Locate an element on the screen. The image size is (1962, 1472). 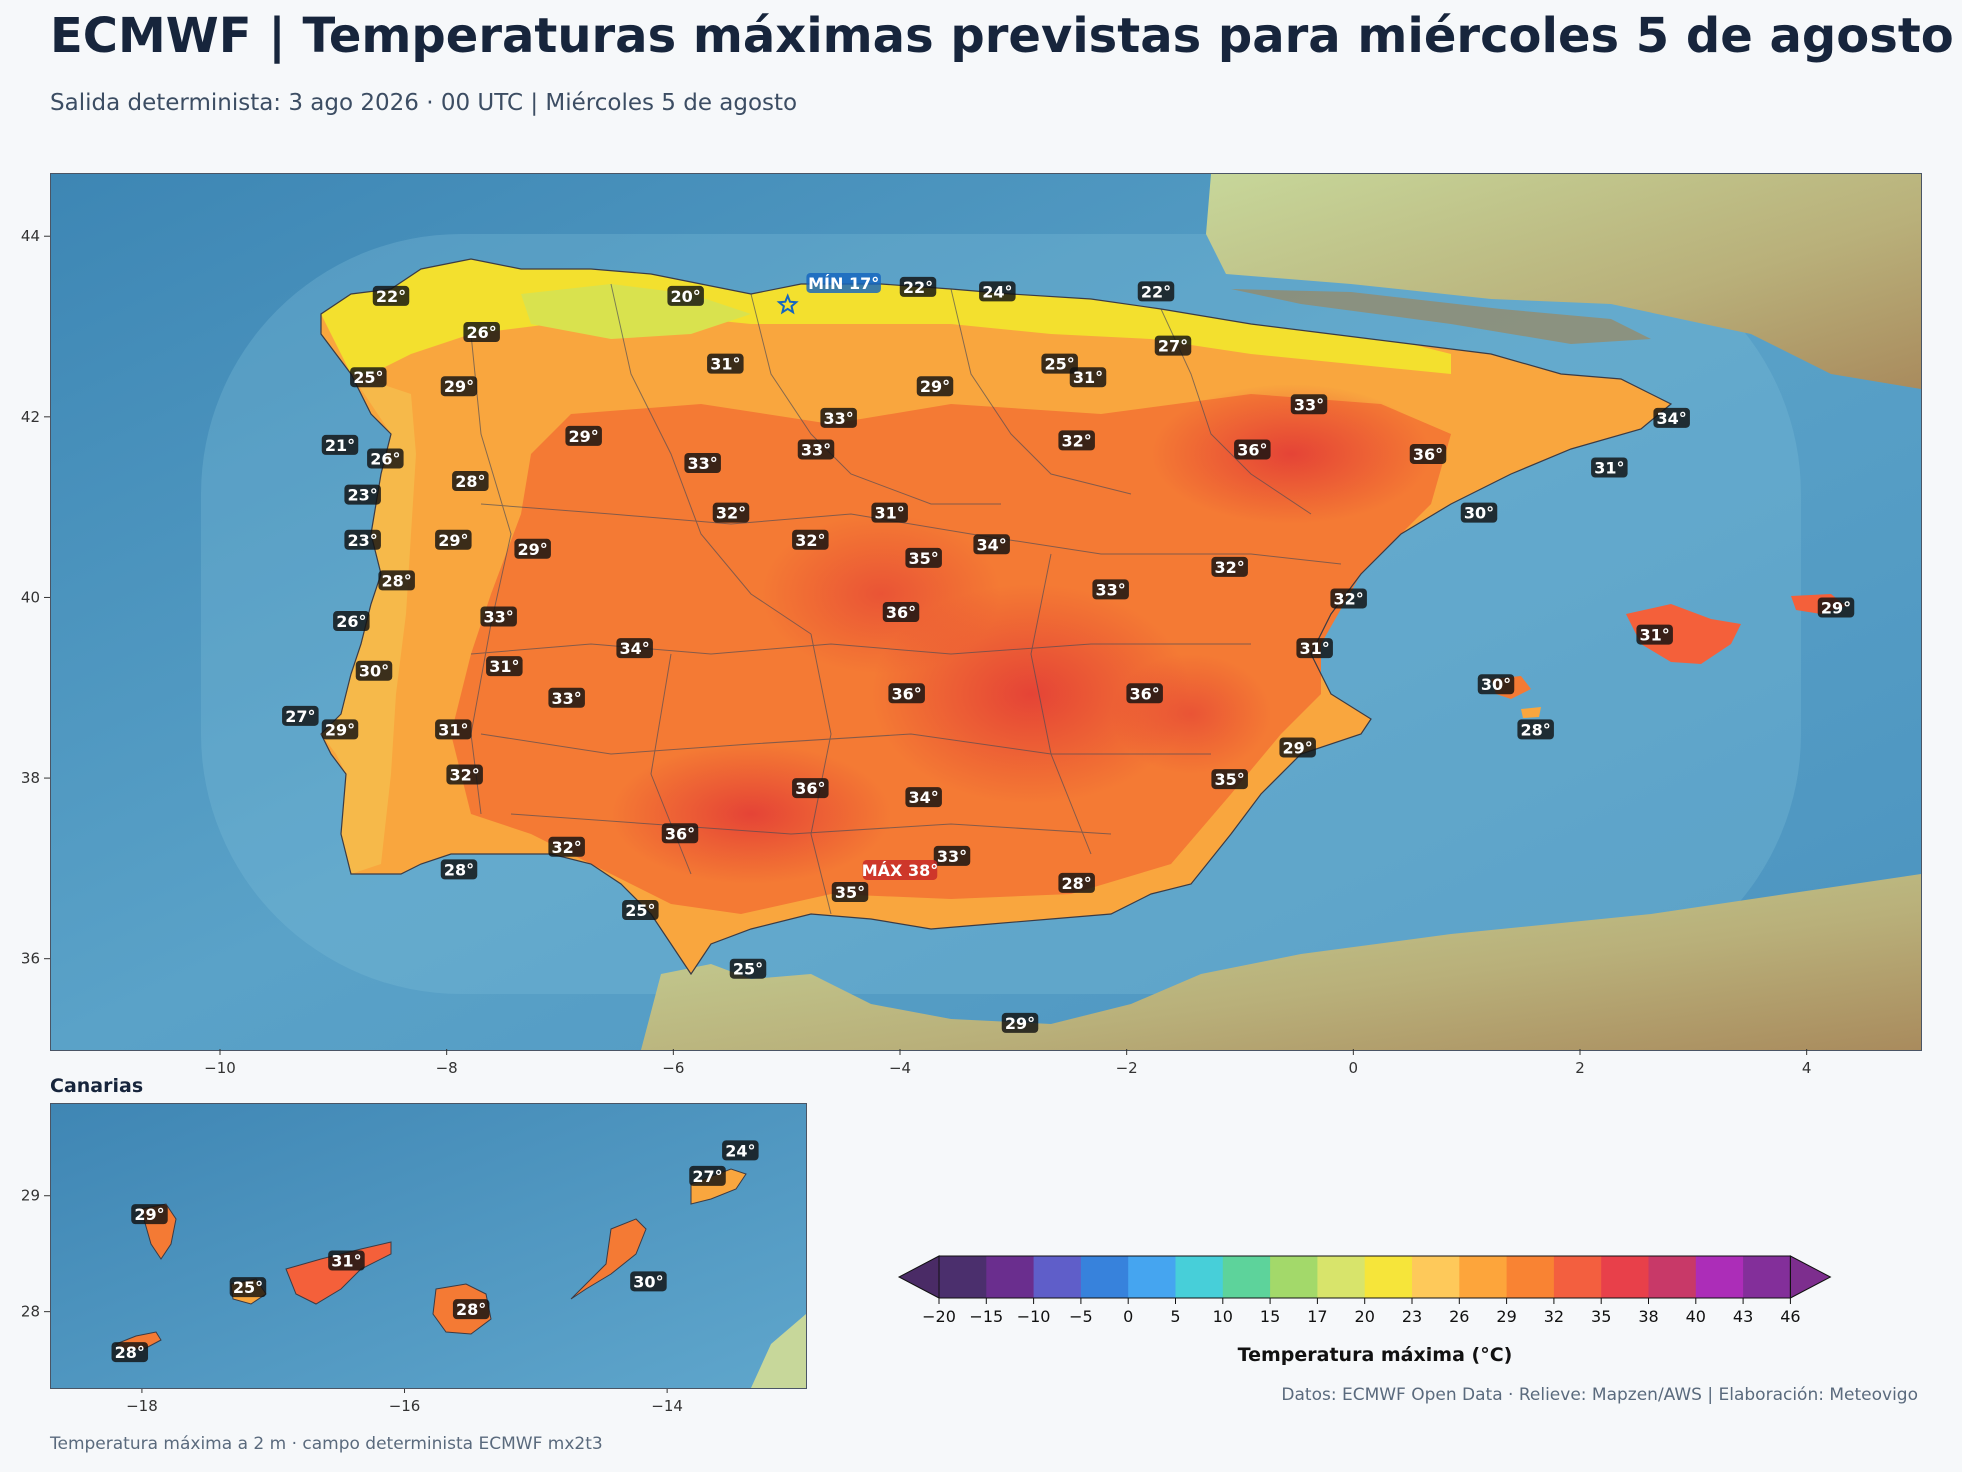
temp-label-text: 35° is located at coordinates (850, 892).